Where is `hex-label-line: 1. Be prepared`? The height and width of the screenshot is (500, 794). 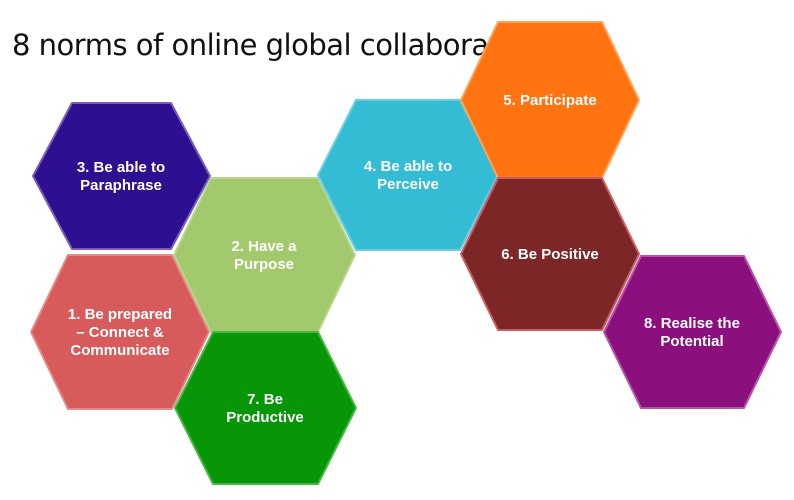
hex-label-line: 1. Be prepared is located at coordinates (120, 314).